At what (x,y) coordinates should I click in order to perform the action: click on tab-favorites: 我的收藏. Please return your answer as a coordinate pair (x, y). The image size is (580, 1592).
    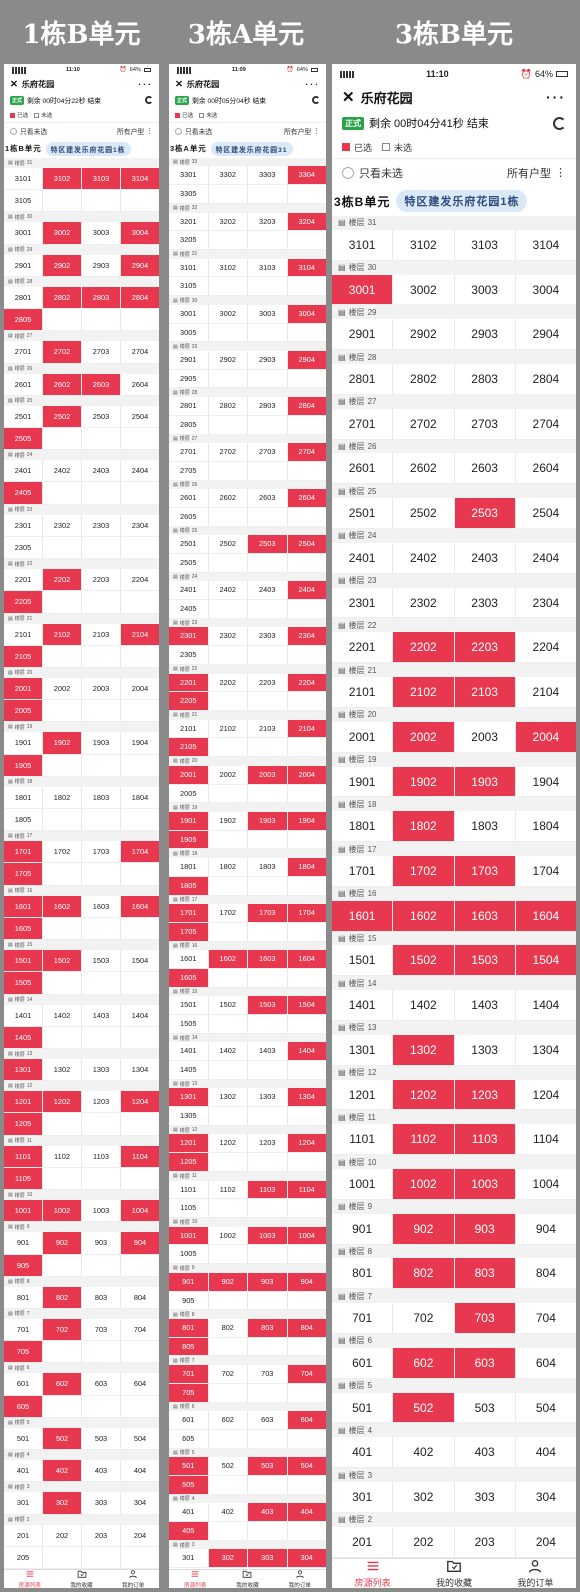
    Looking at the image, I should click on (247, 1579).